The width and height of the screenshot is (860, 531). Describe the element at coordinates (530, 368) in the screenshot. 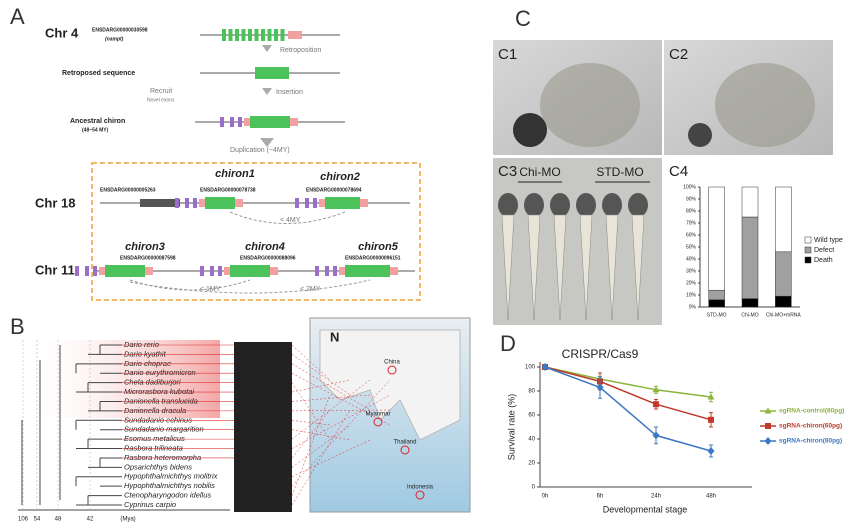

I see `y-tick-label: 100` at that location.